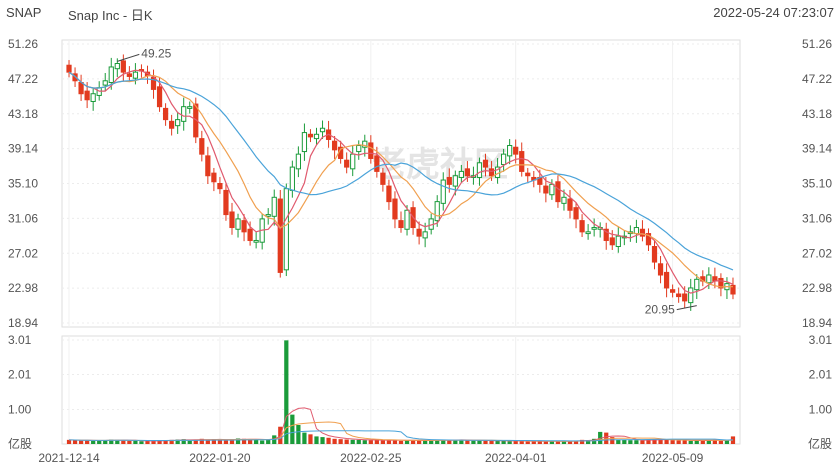 The width and height of the screenshot is (840, 475). Describe the element at coordinates (821, 375) in the screenshot. I see `volume-tick-right: 2.01` at that location.